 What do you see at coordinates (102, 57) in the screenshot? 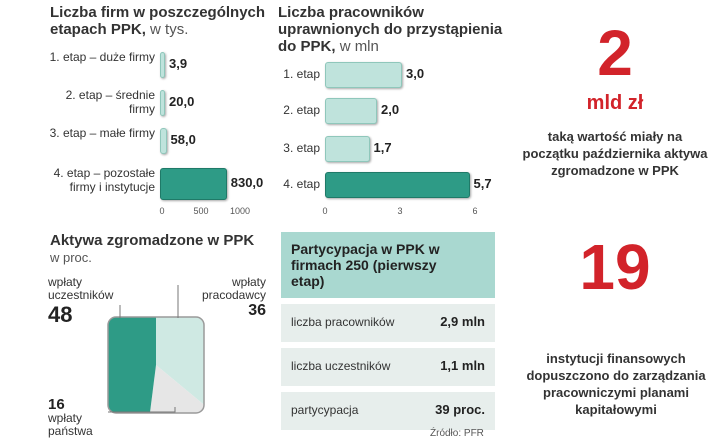
I see `firms-category-label: 1. etap – duże firmy` at bounding box center [102, 57].